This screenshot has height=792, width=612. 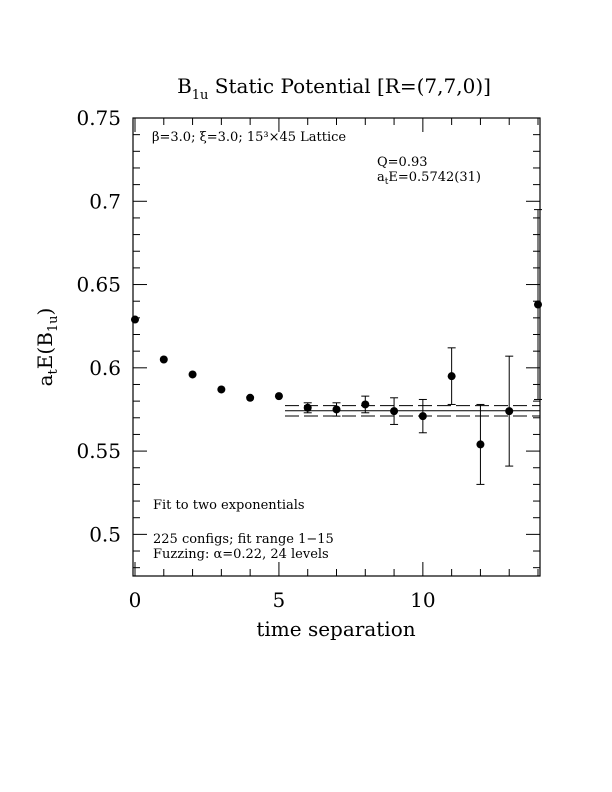 I want to click on chart-title: B1u Static Potential [R=(7,7,0)], so click(x=334, y=88).